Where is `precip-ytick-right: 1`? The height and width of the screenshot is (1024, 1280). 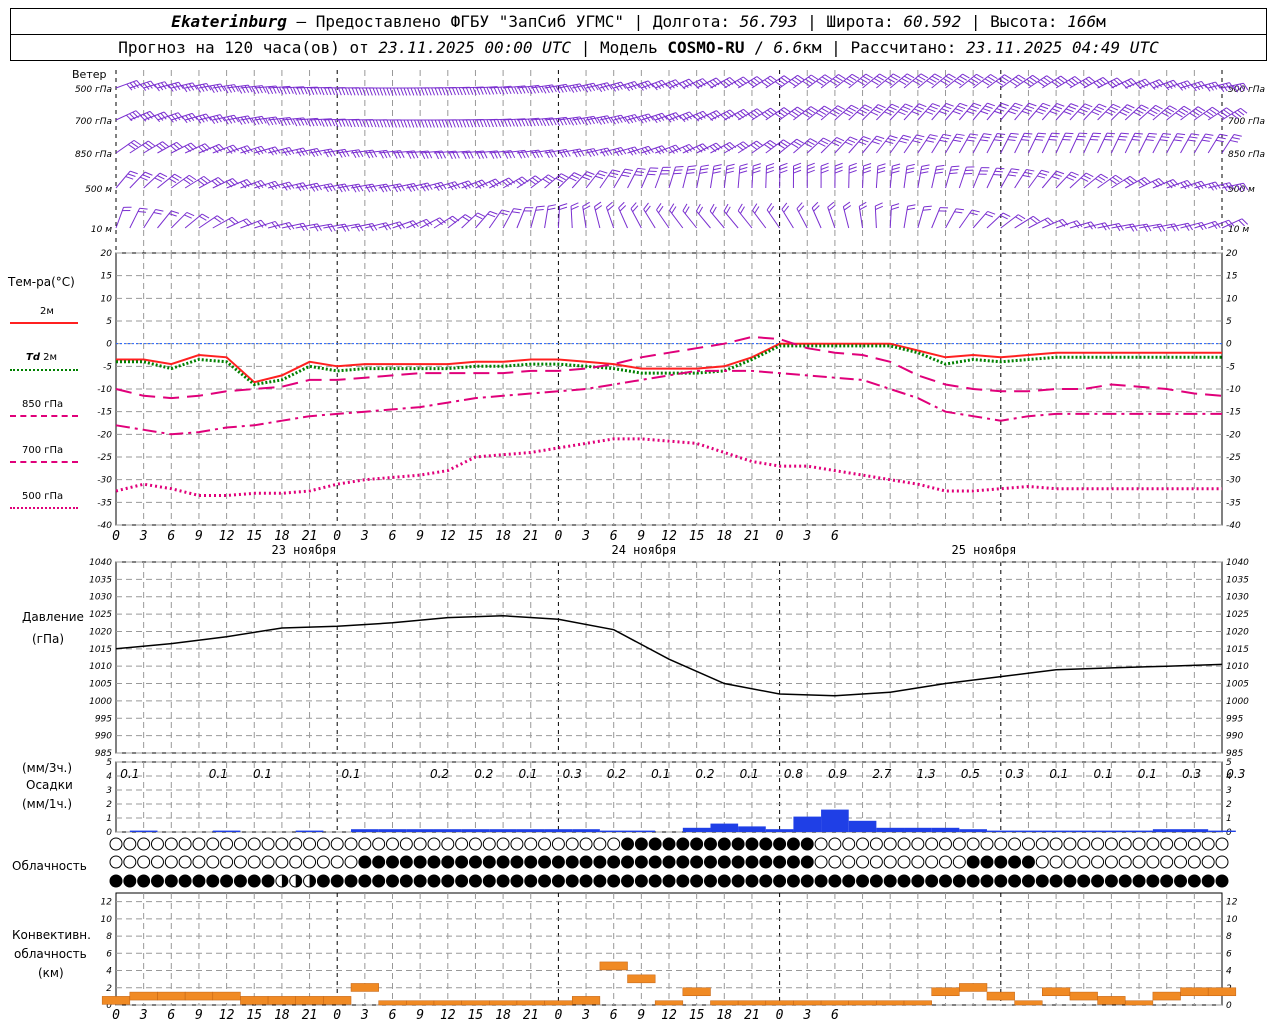 precip-ytick-right: 1 is located at coordinates (1229, 819).